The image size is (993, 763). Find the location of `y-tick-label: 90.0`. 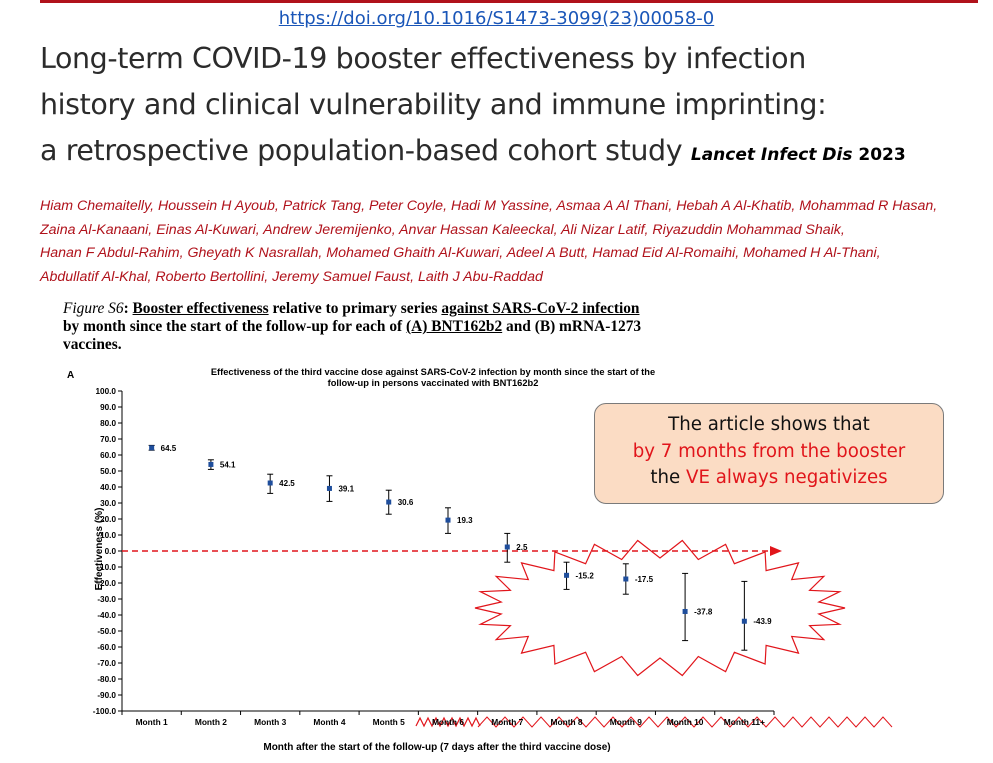

y-tick-label: 90.0 is located at coordinates (108, 407).